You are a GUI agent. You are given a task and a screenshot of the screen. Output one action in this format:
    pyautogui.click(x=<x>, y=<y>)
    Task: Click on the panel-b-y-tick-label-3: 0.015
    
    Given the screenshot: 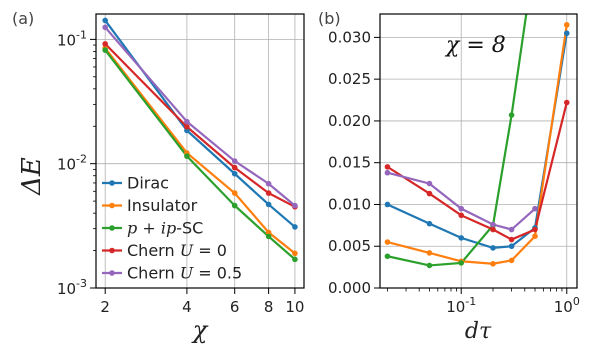 What is the action you would take?
    pyautogui.click(x=349, y=163)
    